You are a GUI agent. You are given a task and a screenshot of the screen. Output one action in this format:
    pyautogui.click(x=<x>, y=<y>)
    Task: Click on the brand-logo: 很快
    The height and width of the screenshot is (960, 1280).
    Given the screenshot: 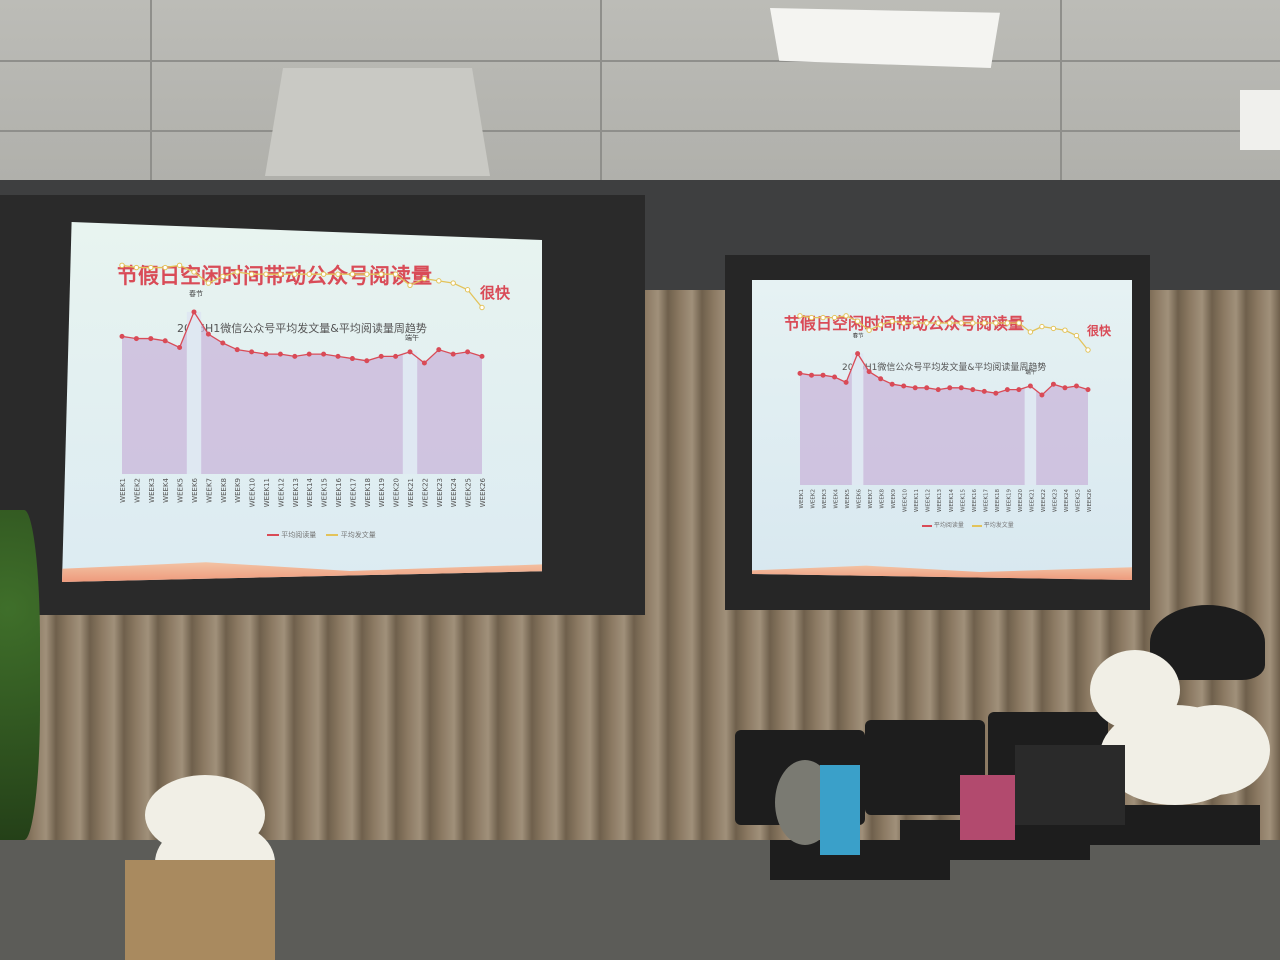 What is the action you would take?
    pyautogui.click(x=1099, y=331)
    